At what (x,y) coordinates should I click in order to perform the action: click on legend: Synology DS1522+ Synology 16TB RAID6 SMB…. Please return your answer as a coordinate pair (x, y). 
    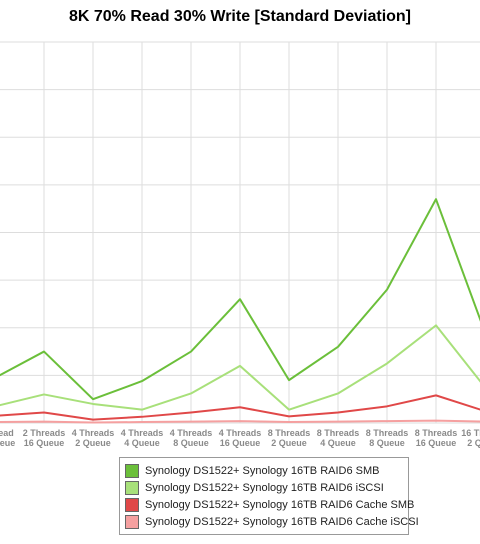
    Looking at the image, I should click on (269, 496).